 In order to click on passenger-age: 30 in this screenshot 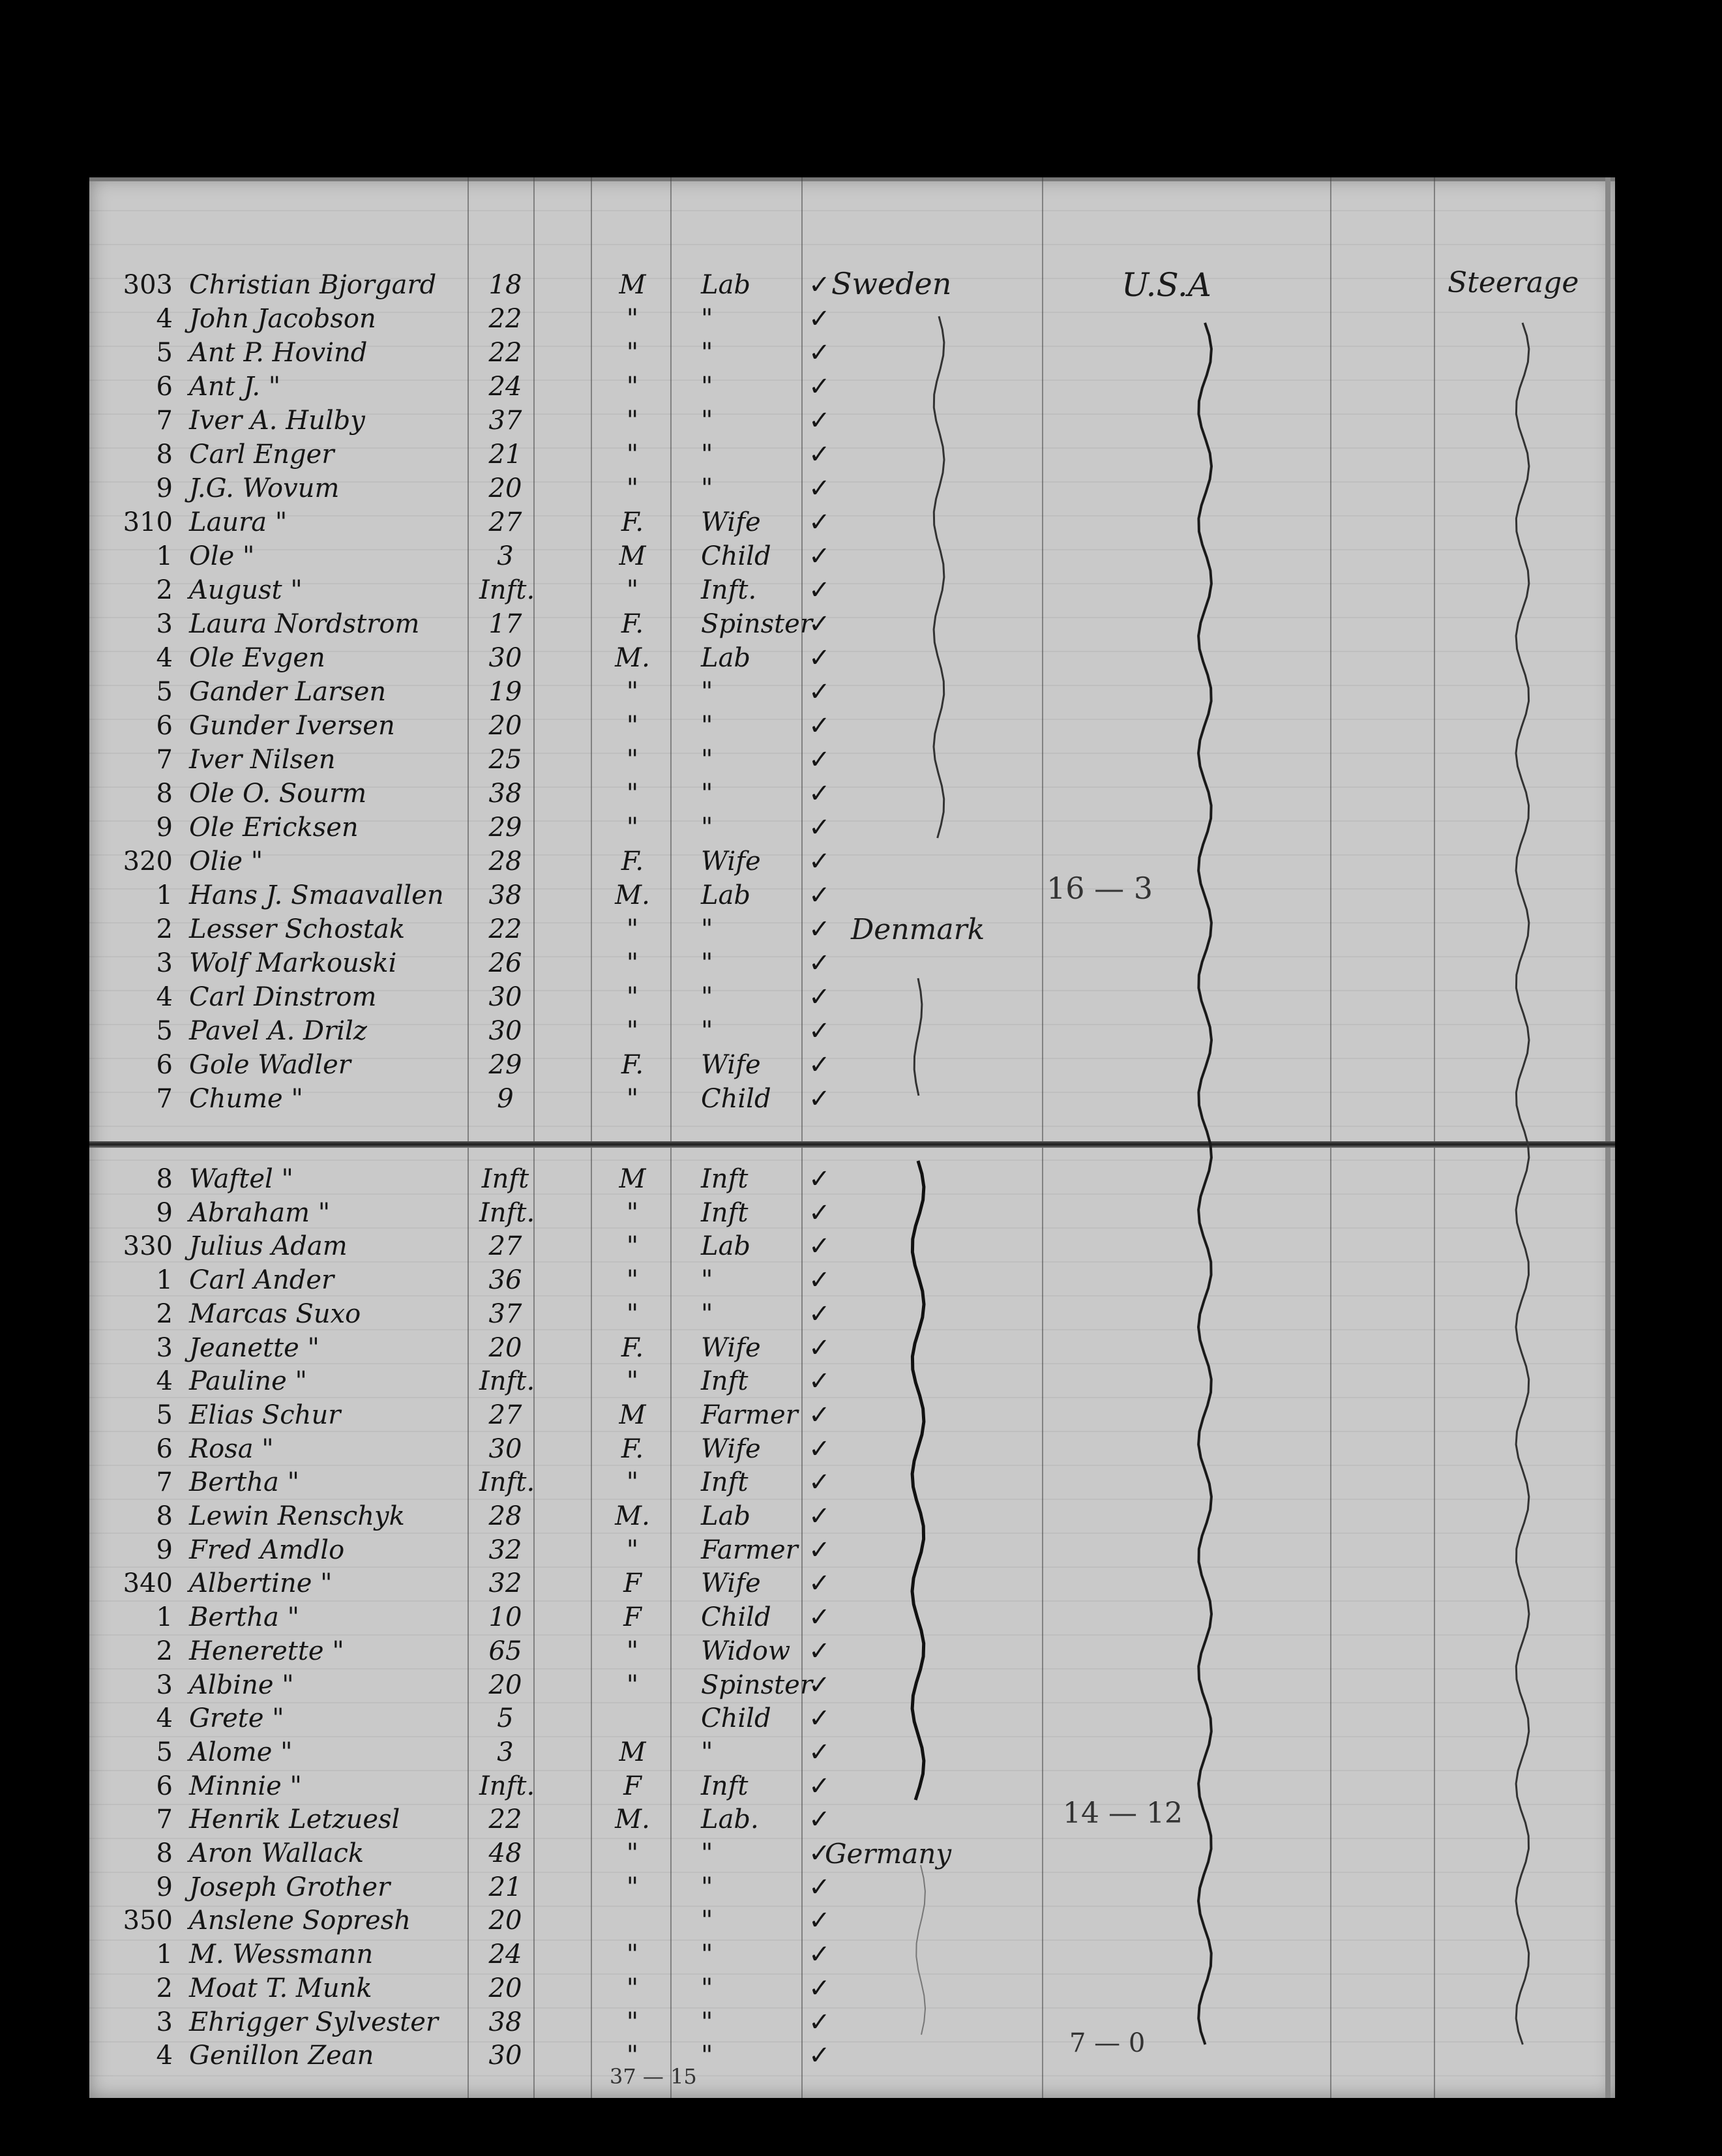, I will do `click(505, 2056)`.